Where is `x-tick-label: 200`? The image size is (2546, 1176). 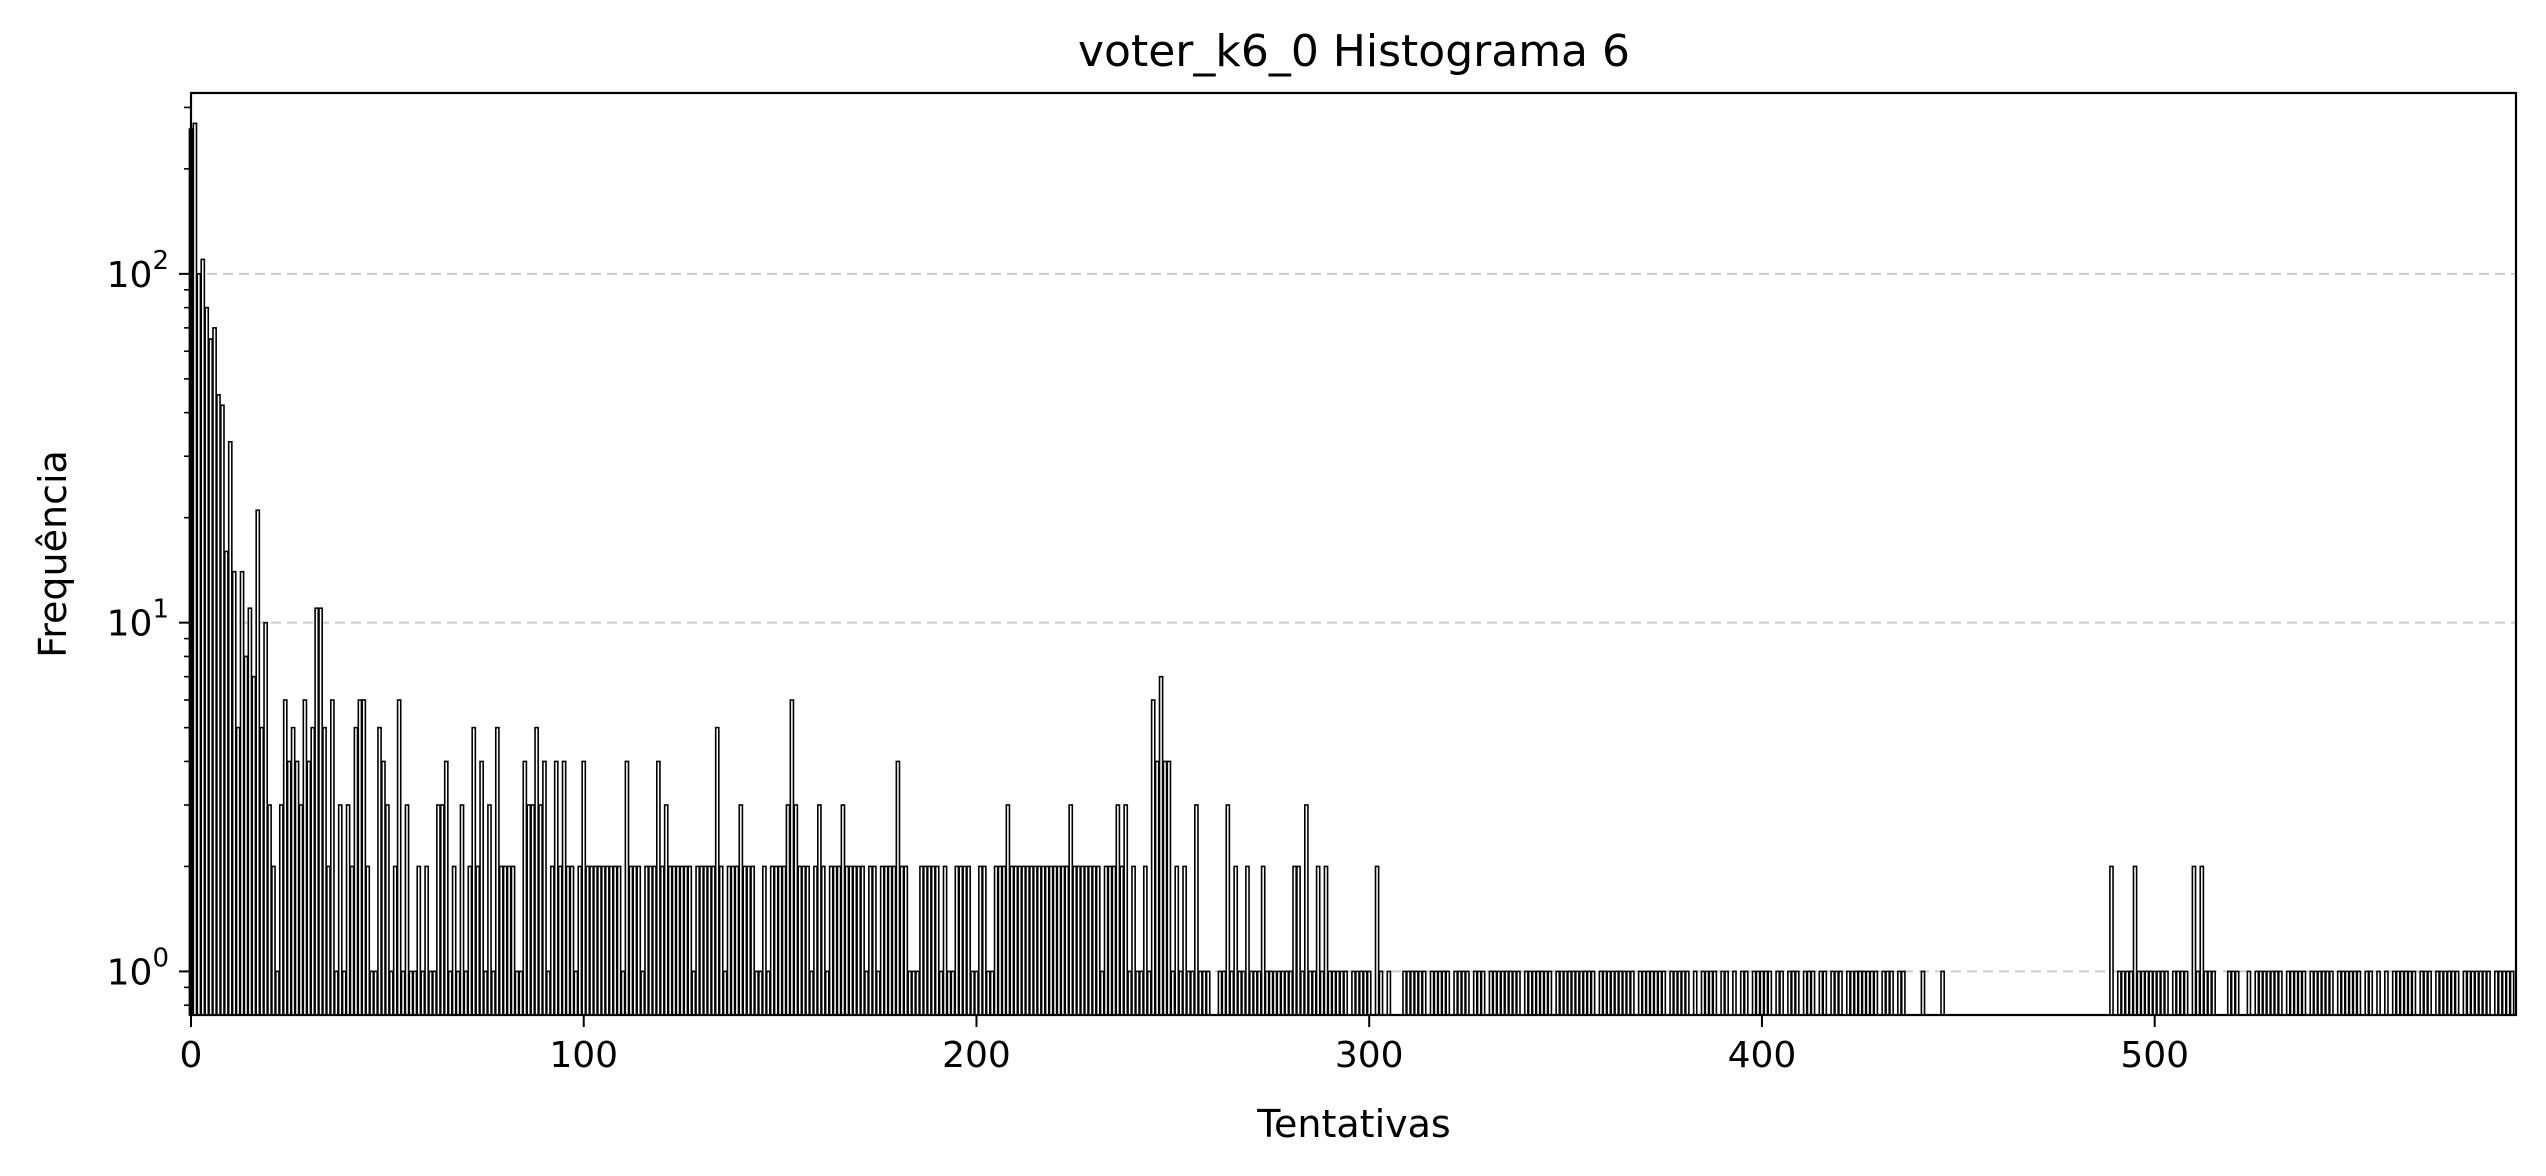 x-tick-label: 200 is located at coordinates (976, 1055).